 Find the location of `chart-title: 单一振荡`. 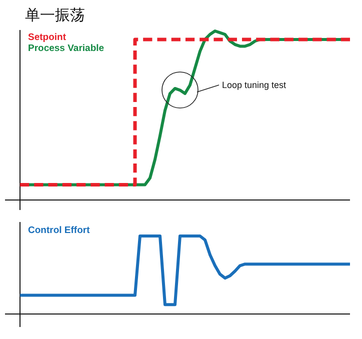

chart-title: 单一振荡 is located at coordinates (55, 15).